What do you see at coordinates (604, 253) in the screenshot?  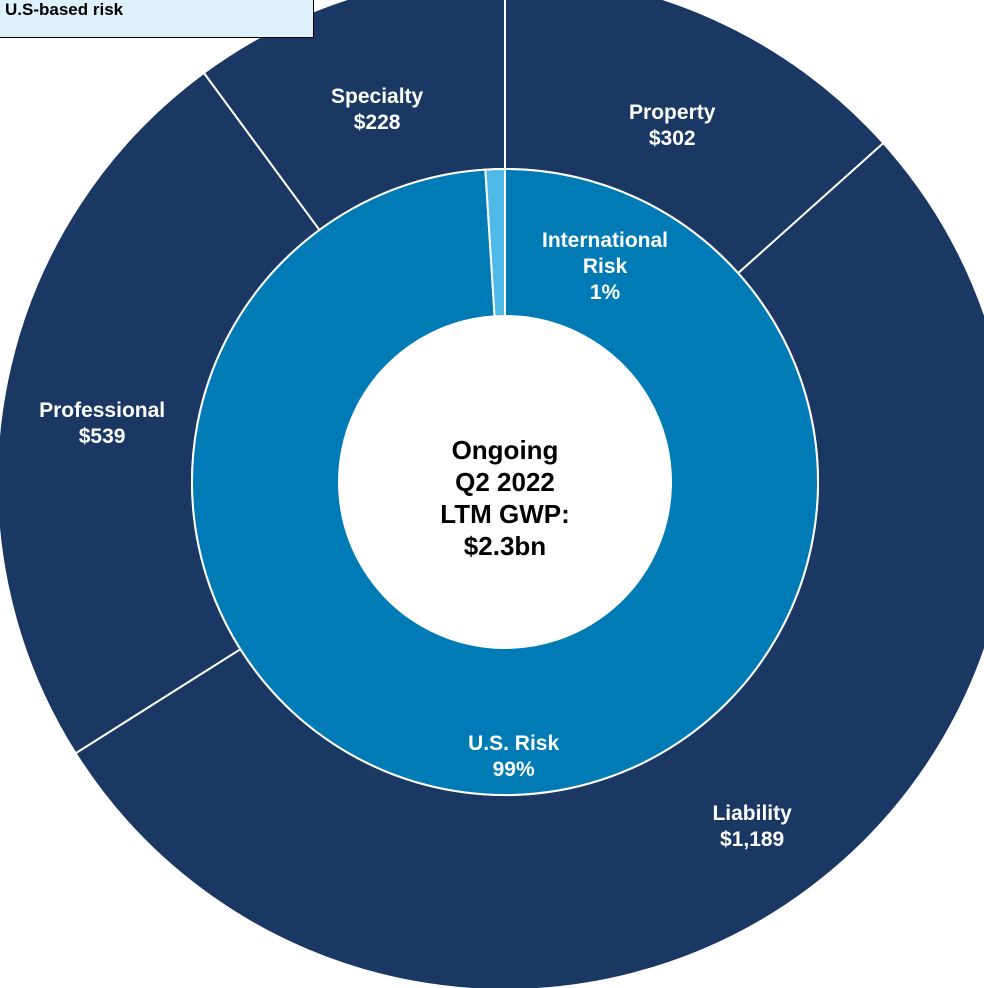 I see `slice-name: International Risk` at bounding box center [604, 253].